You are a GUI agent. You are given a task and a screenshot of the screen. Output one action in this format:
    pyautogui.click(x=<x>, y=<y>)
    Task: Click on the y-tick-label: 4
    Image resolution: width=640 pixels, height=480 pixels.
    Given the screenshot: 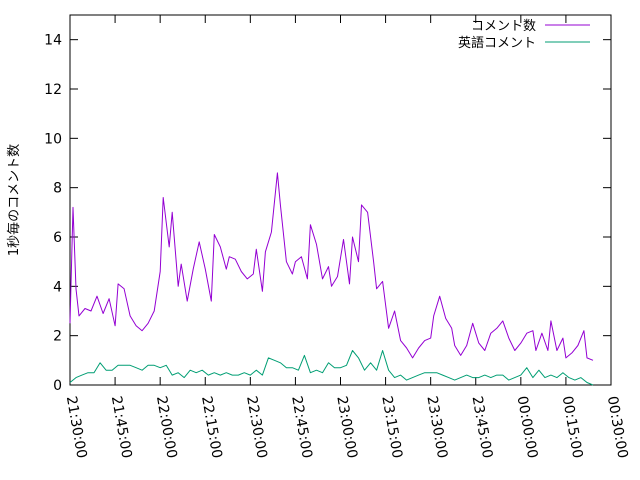 What is the action you would take?
    pyautogui.click(x=57, y=287)
    